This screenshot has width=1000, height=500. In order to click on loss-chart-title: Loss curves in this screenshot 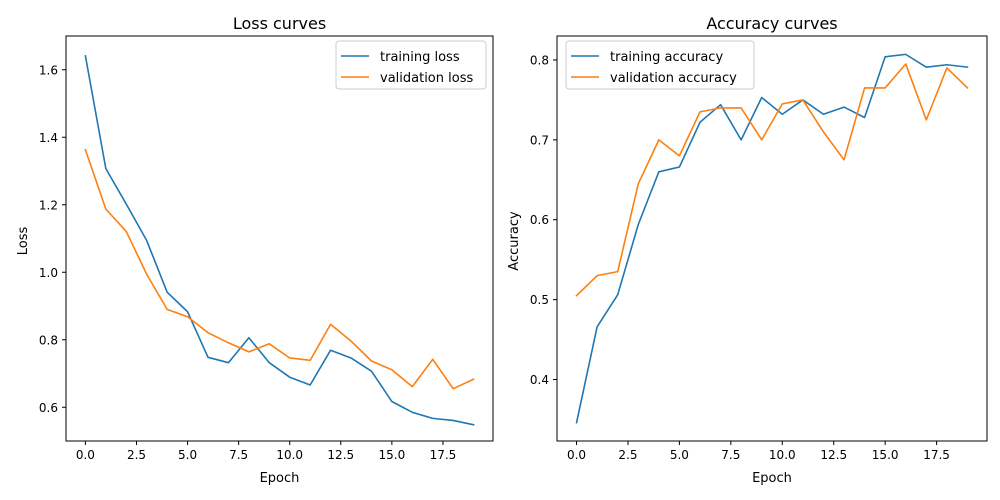, I will do `click(279, 23)`.